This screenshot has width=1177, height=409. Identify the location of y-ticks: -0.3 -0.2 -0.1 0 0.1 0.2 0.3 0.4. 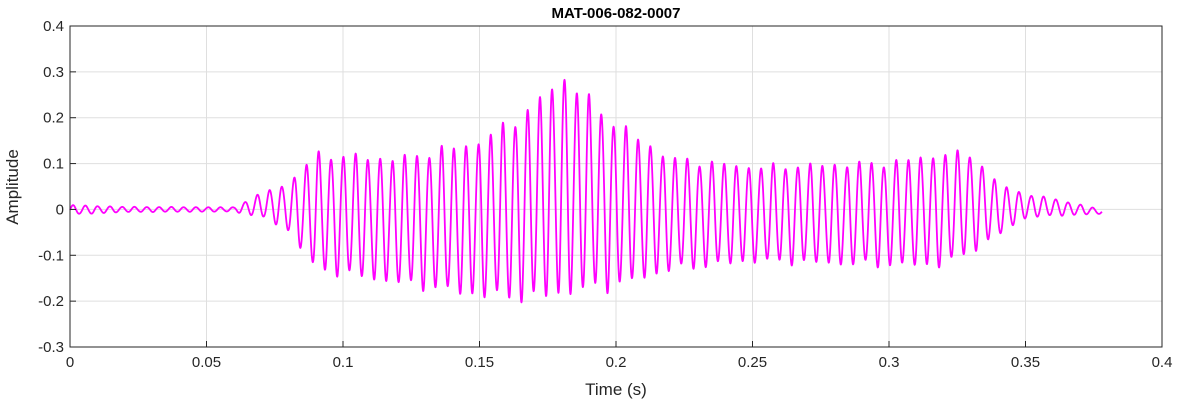
(57, 187).